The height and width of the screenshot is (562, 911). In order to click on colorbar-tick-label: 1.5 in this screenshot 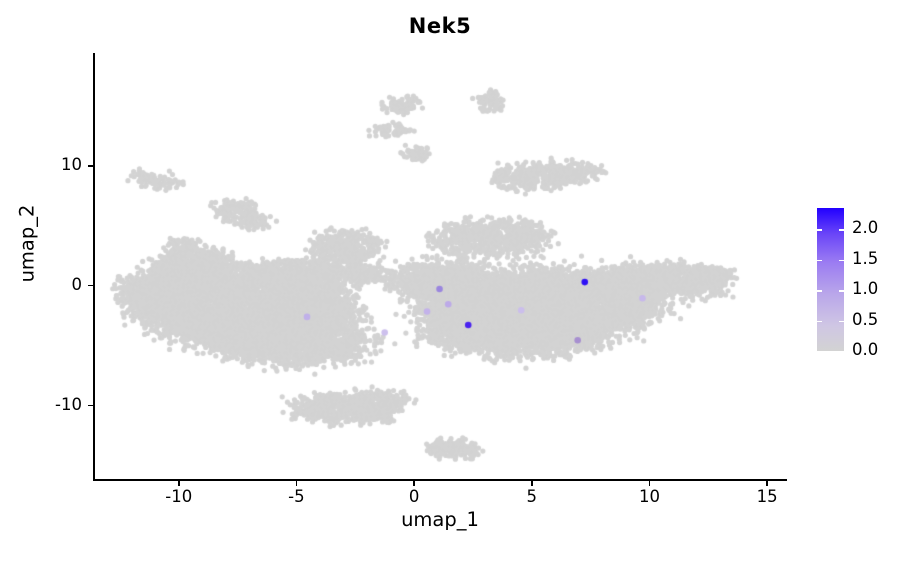, I will do `click(865, 258)`.